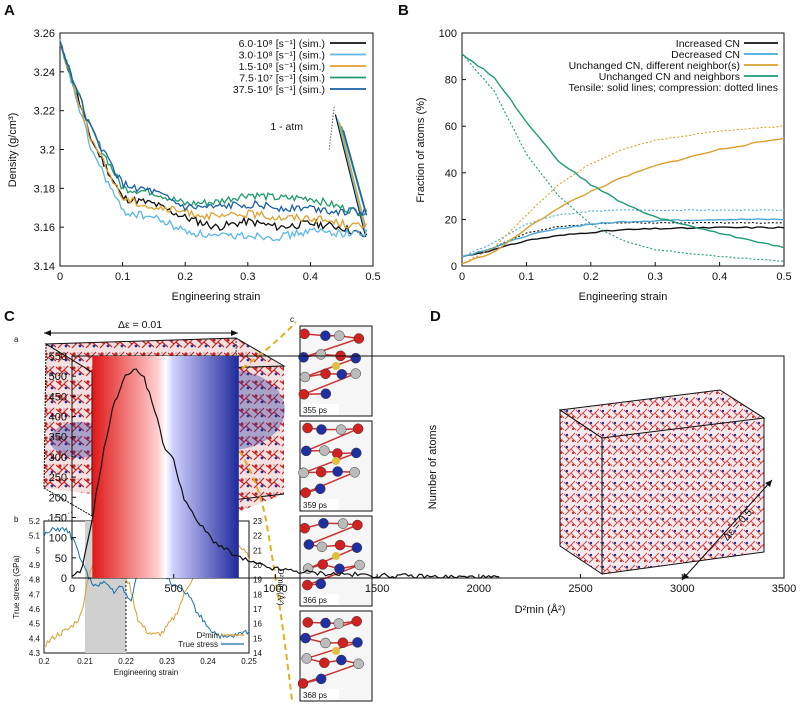  I want to click on panel-b-ytick-label: 100, so click(448, 34).